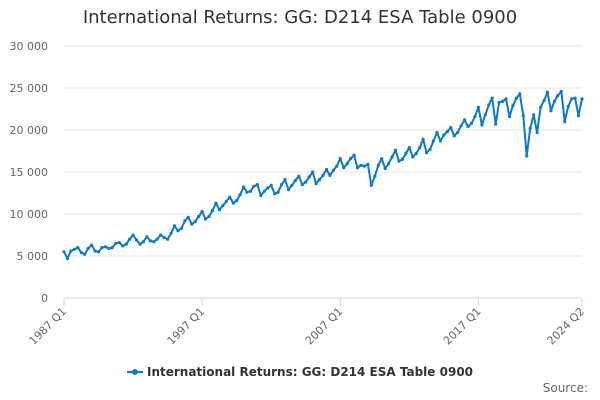 Image resolution: width=600 pixels, height=400 pixels. I want to click on y-tick-label: 25 000, so click(29, 88).